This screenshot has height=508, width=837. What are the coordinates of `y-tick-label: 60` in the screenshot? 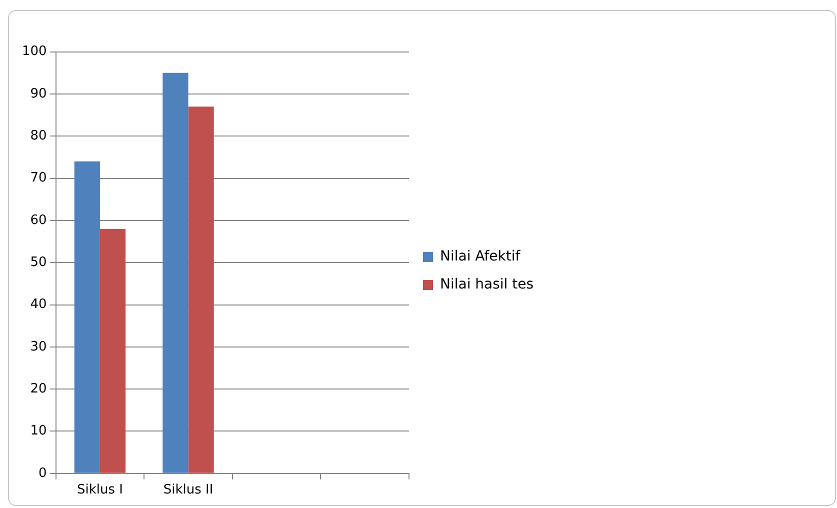 It's located at (38, 220).